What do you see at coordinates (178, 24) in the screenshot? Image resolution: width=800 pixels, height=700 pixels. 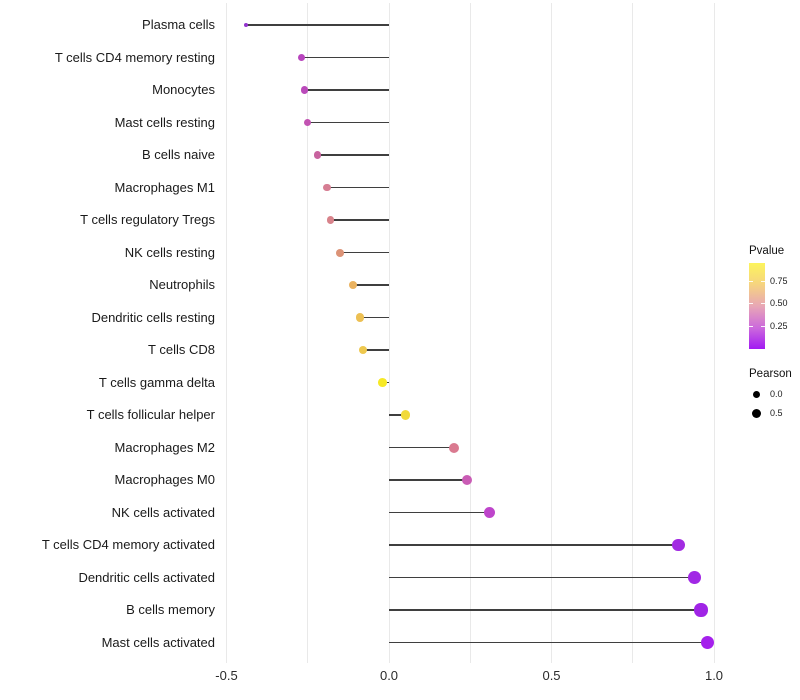 I see `cell-label: Plasma cells` at bounding box center [178, 24].